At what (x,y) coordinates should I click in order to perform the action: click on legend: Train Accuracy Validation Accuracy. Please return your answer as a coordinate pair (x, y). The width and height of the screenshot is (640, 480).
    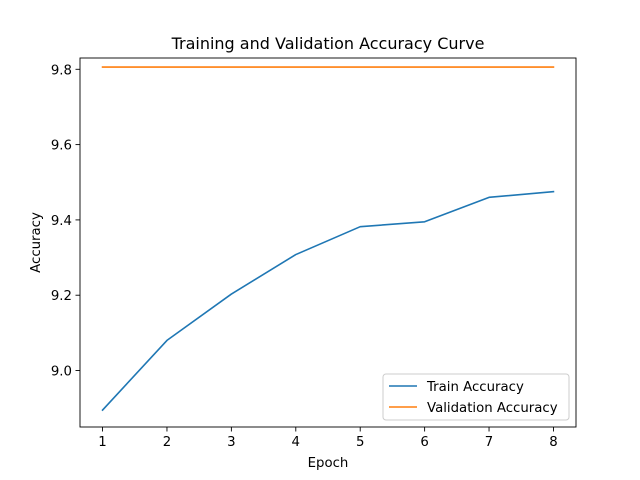
    Looking at the image, I should click on (476, 397).